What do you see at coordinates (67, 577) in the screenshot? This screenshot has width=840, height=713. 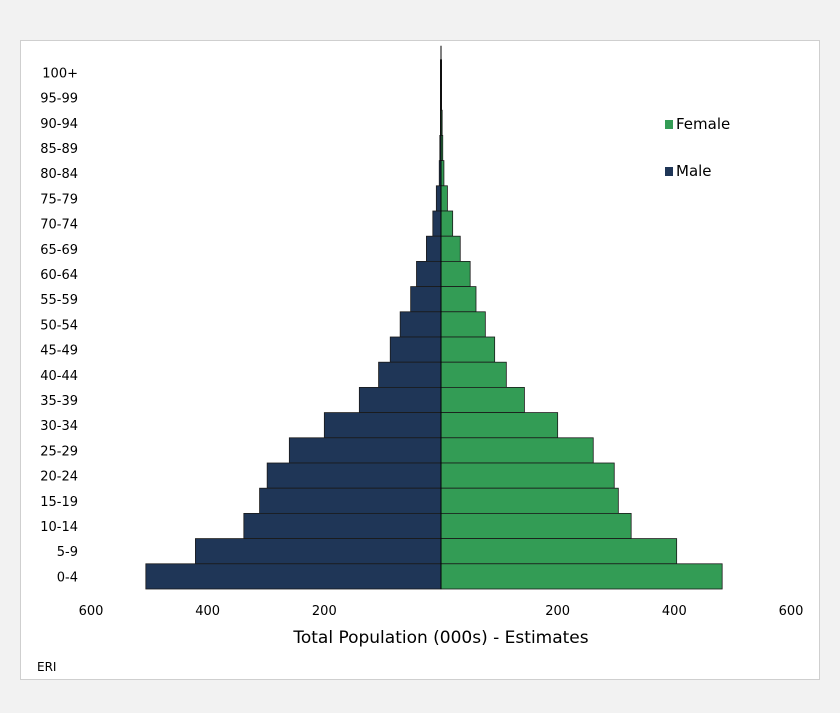 I see `age-group-label: 0-4` at bounding box center [67, 577].